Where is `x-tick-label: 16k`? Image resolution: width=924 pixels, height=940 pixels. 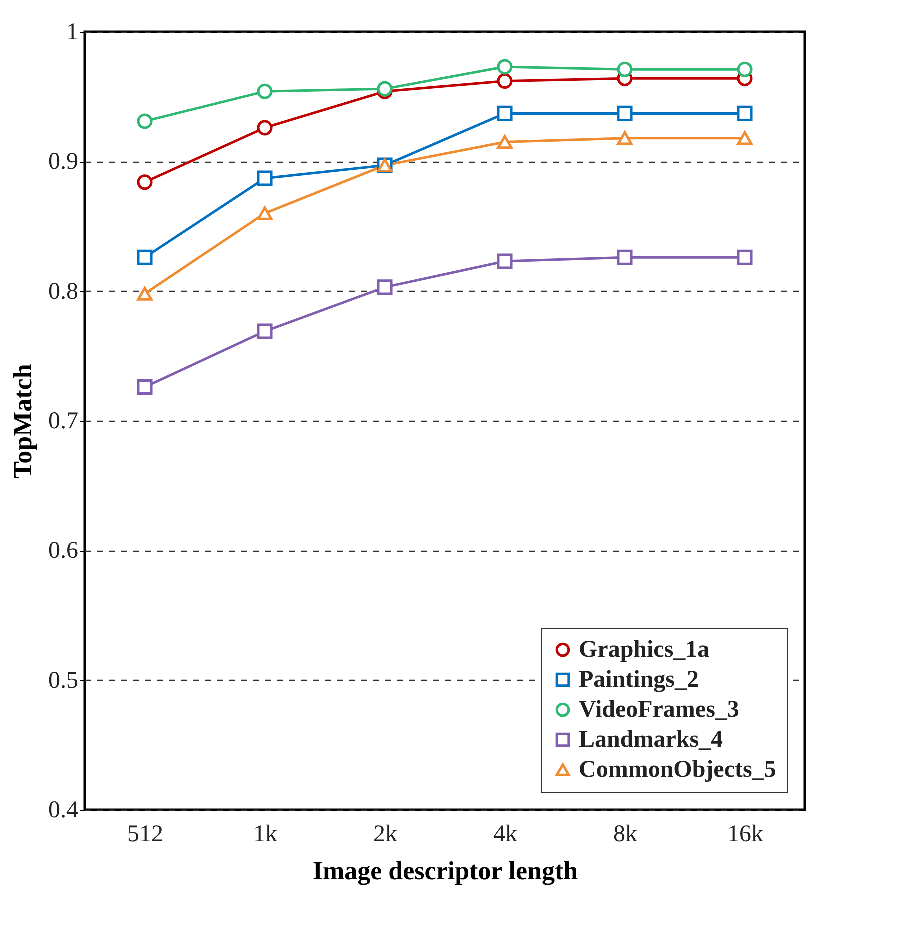
x-tick-label: 16k is located at coordinates (746, 835).